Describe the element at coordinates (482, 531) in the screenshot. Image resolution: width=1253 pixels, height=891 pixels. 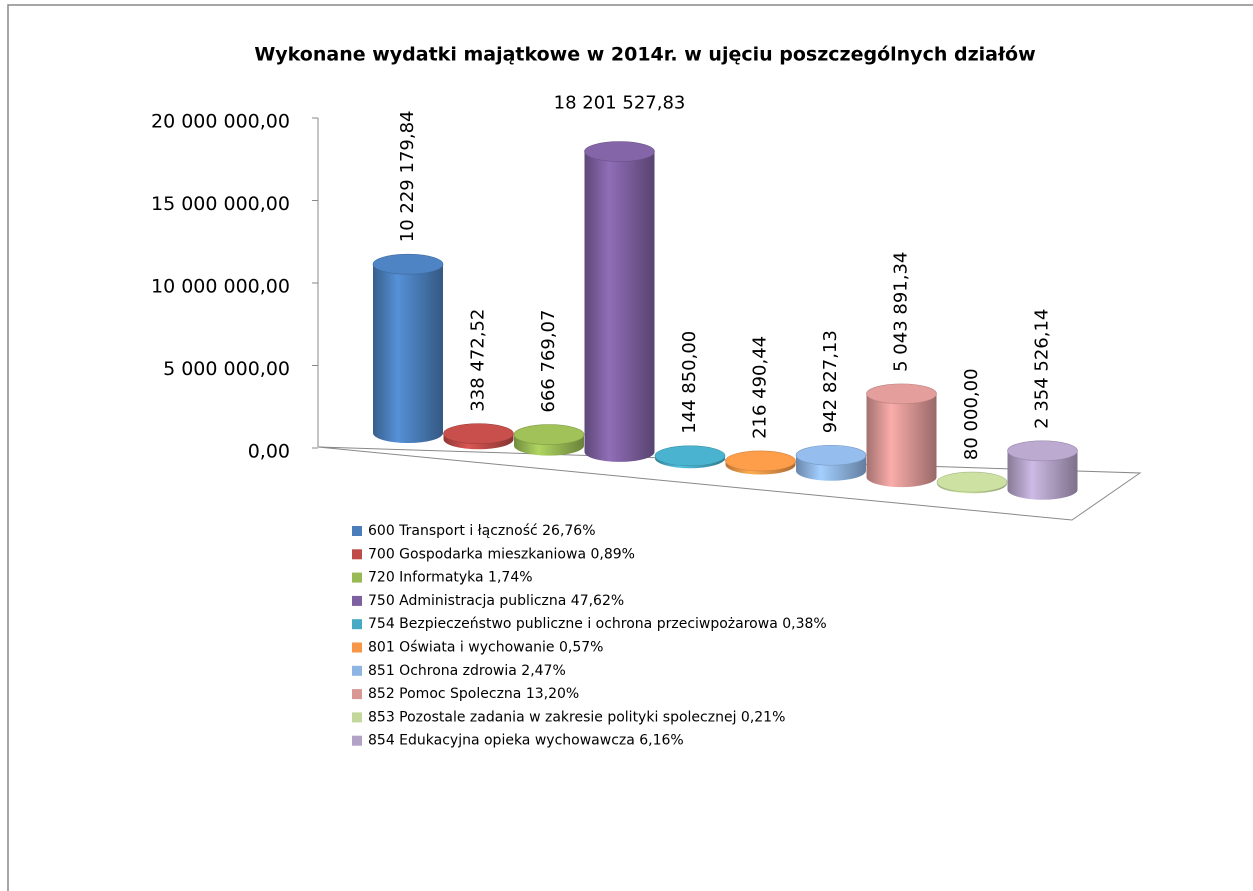
I see `legend-label: 600 Transport i łączność 26,76%` at that location.